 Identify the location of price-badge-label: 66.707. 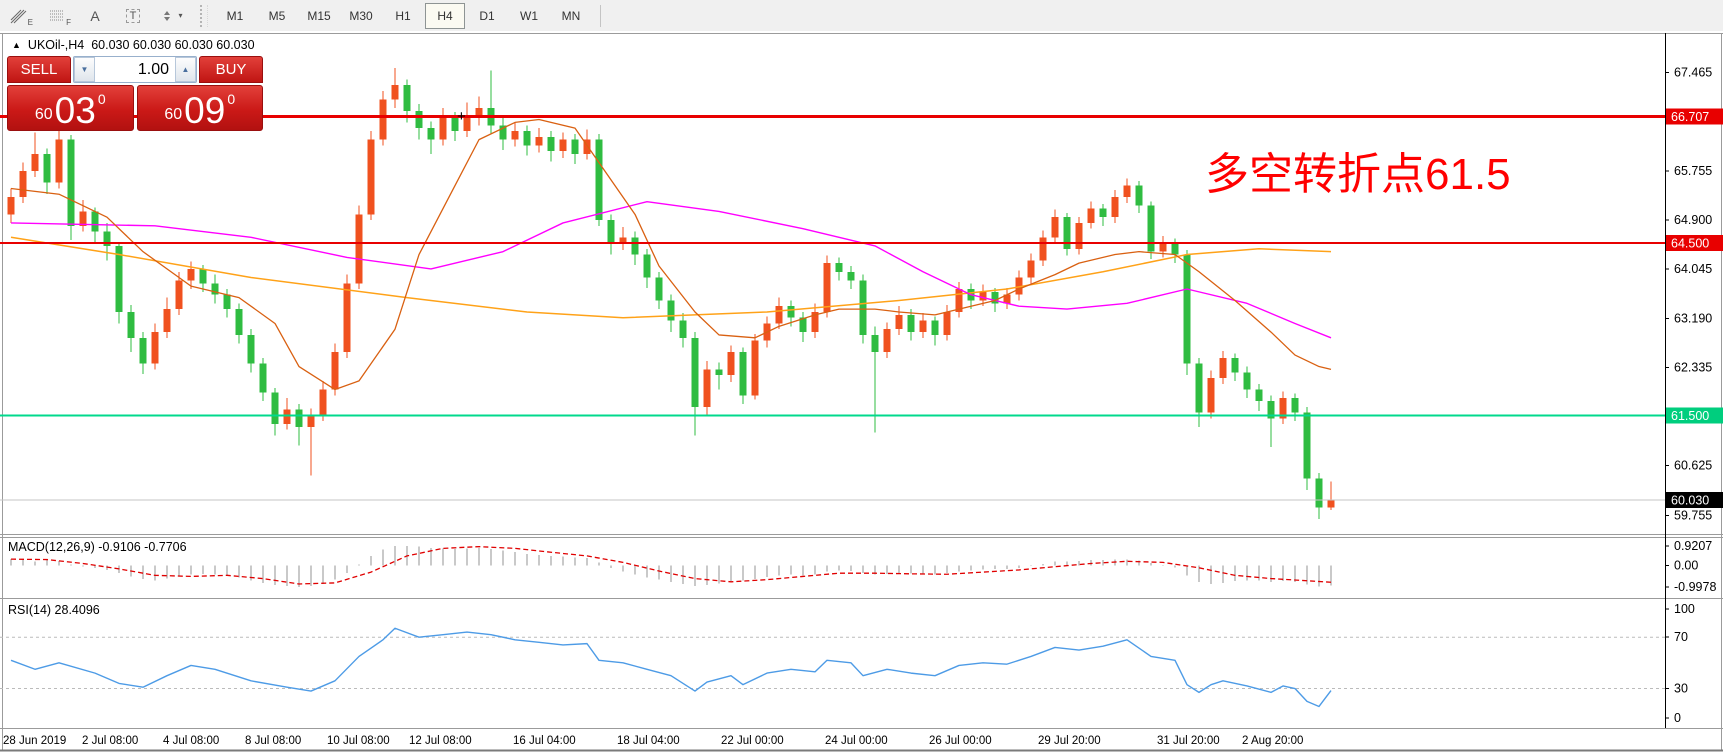
(1690, 117).